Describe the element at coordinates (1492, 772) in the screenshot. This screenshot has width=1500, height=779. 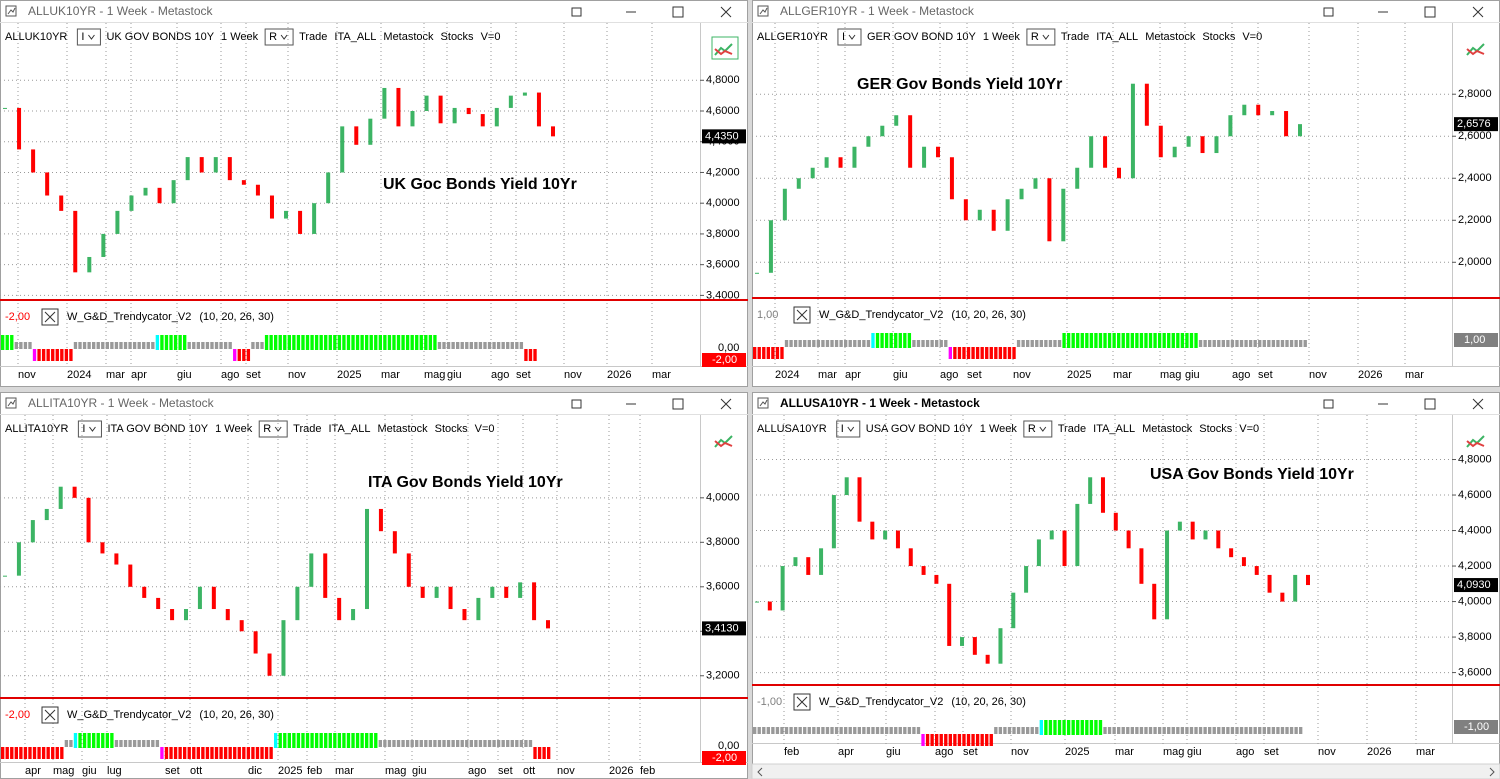
I see `scroll-right` at that location.